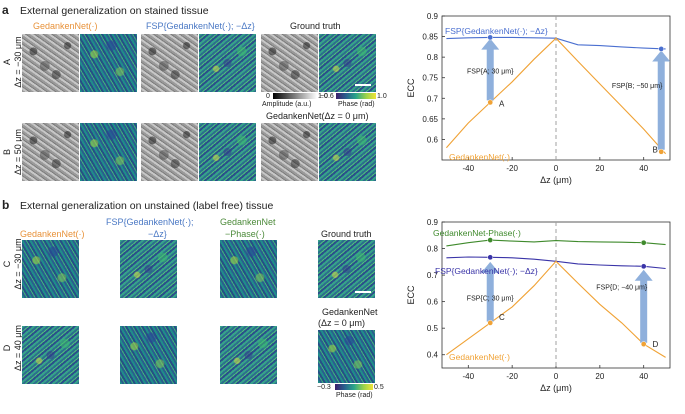  What do you see at coordinates (433, 328) in the screenshot?
I see `chart-b-ytick-label-1: 0.5` at bounding box center [433, 328].